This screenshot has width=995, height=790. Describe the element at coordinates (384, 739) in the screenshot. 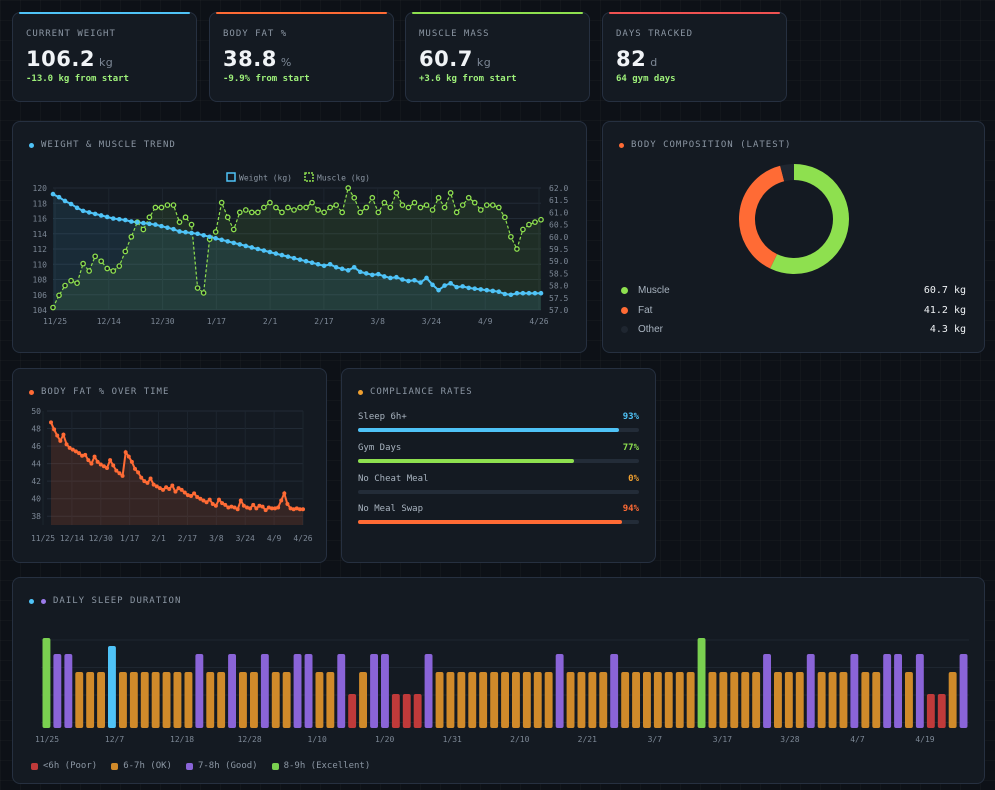

I see `x-tick-label: 1/20` at that location.